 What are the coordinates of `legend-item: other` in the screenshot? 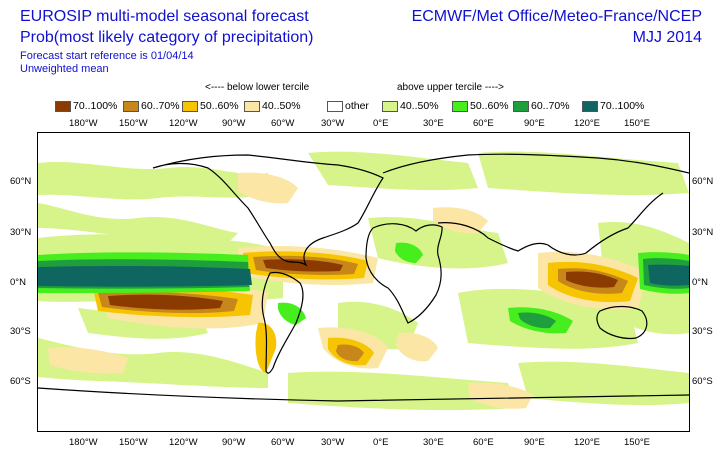 It's located at (348, 106).